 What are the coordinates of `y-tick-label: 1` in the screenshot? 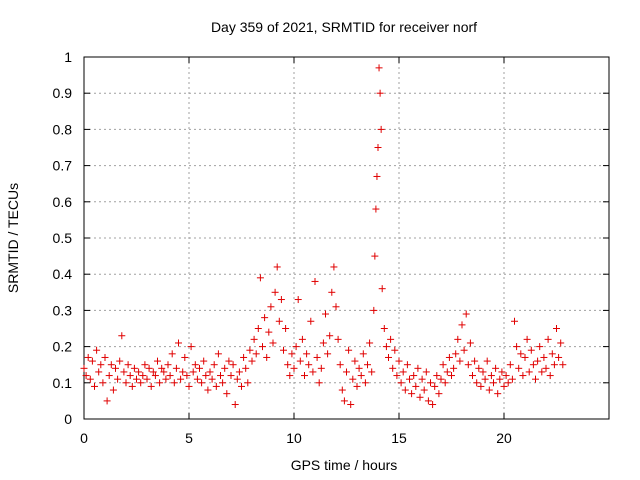 It's located at (68, 57).